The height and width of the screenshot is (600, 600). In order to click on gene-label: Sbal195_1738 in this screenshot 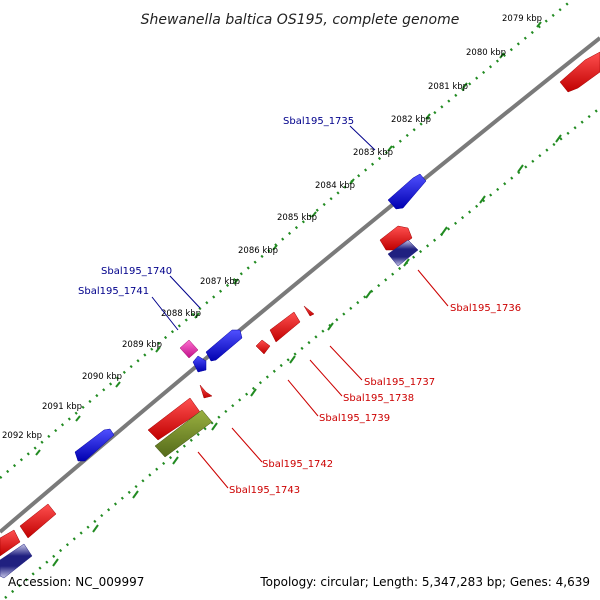, I will do `click(378, 398)`.